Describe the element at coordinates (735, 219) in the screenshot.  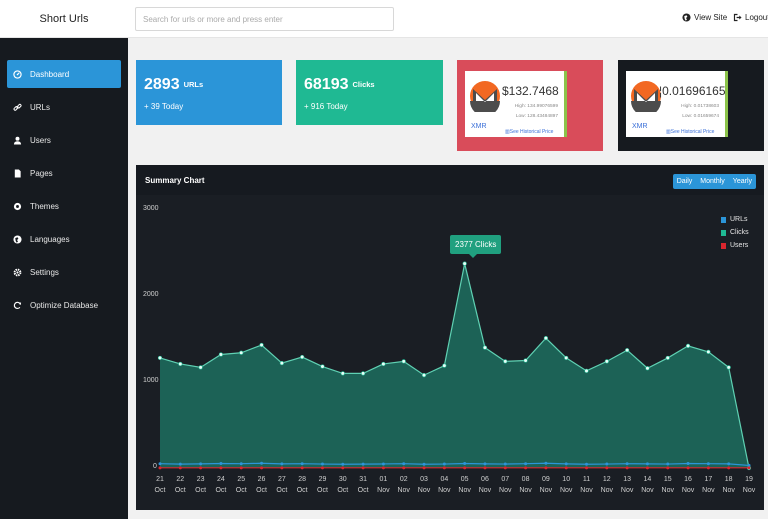
I see `legend-urls: URLs` at that location.